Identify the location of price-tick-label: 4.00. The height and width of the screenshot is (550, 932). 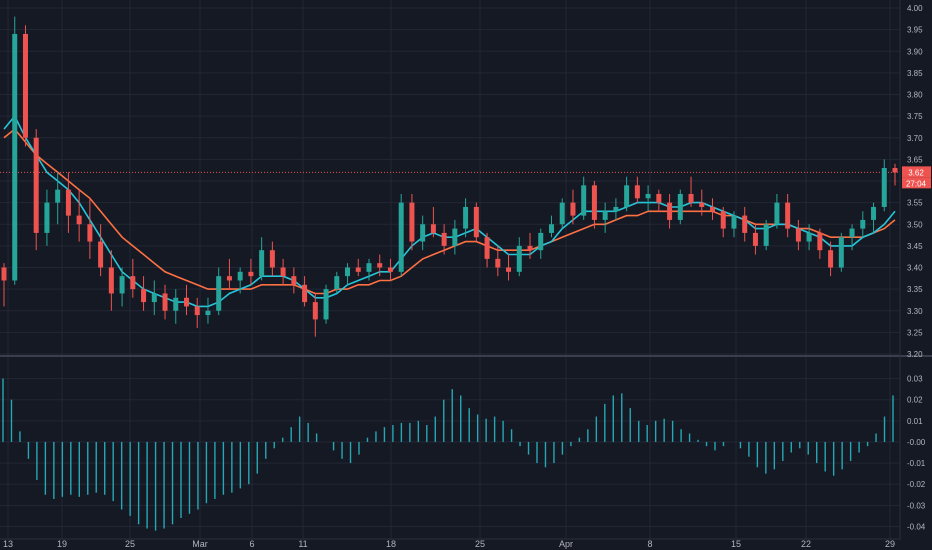
(915, 8).